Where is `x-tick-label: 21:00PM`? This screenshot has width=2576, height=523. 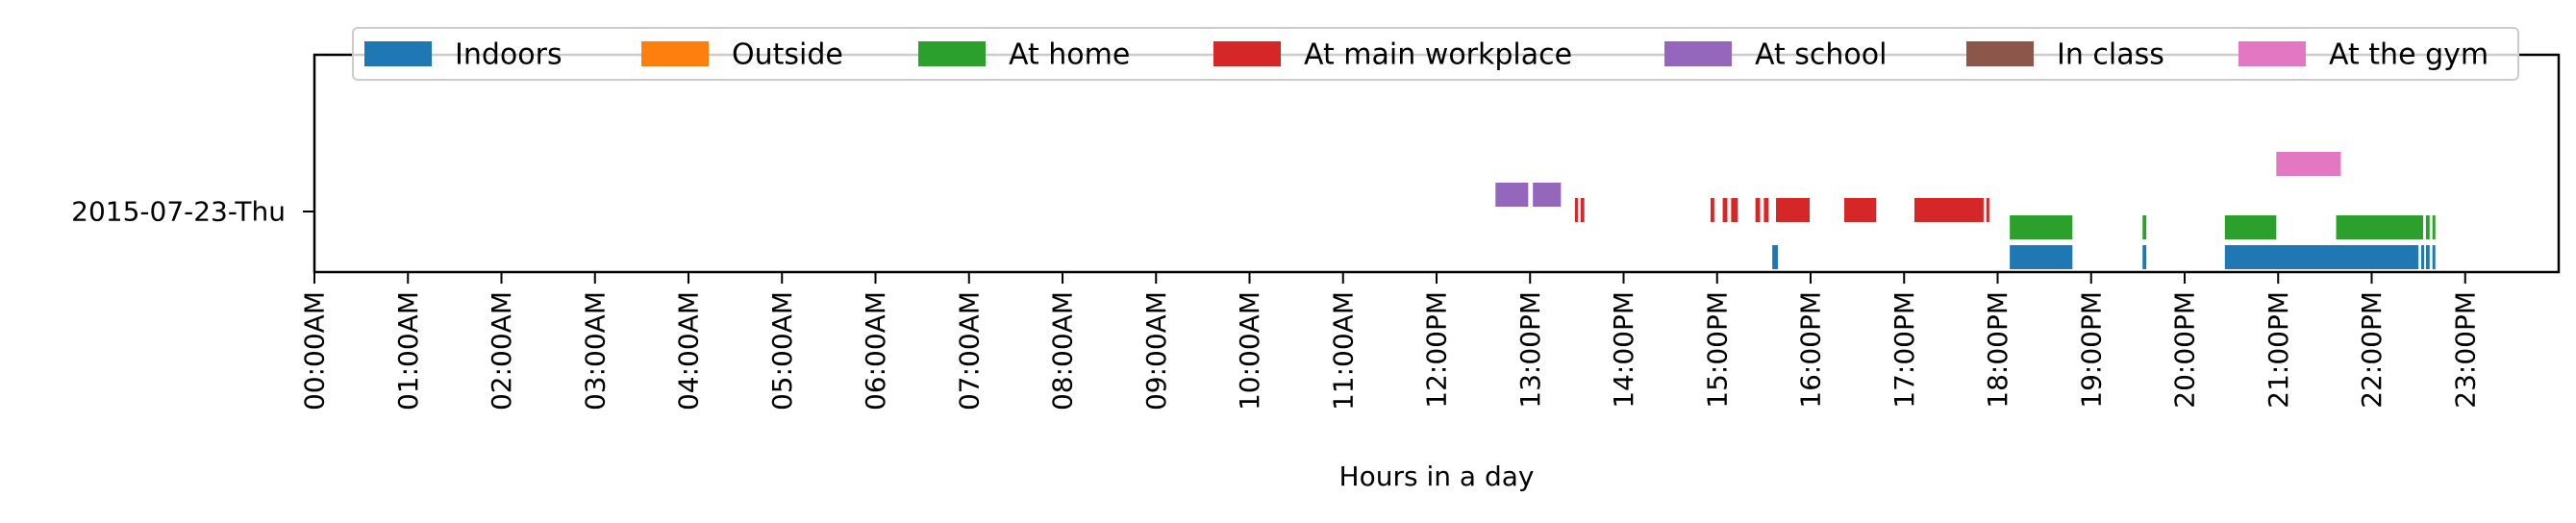
x-tick-label: 21:00PM is located at coordinates (2278, 350).